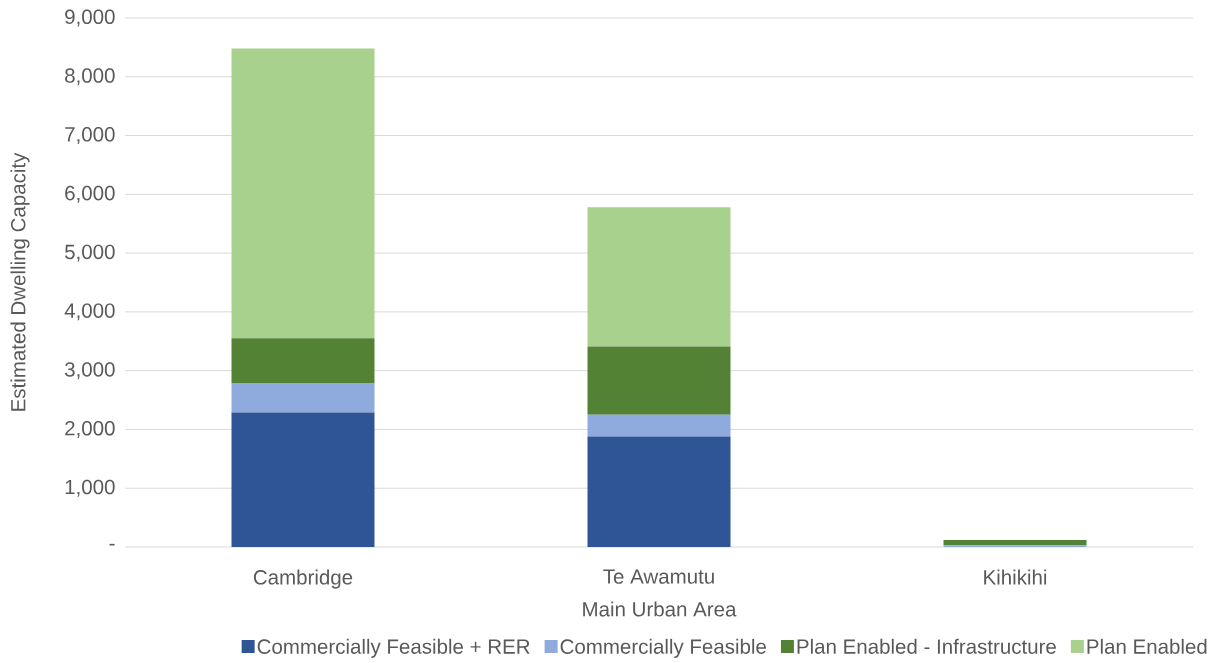 Image resolution: width=1225 pixels, height=663 pixels. Describe the element at coordinates (926, 646) in the screenshot. I see `legend-label: Plan Enabled - Infrastructure` at that location.